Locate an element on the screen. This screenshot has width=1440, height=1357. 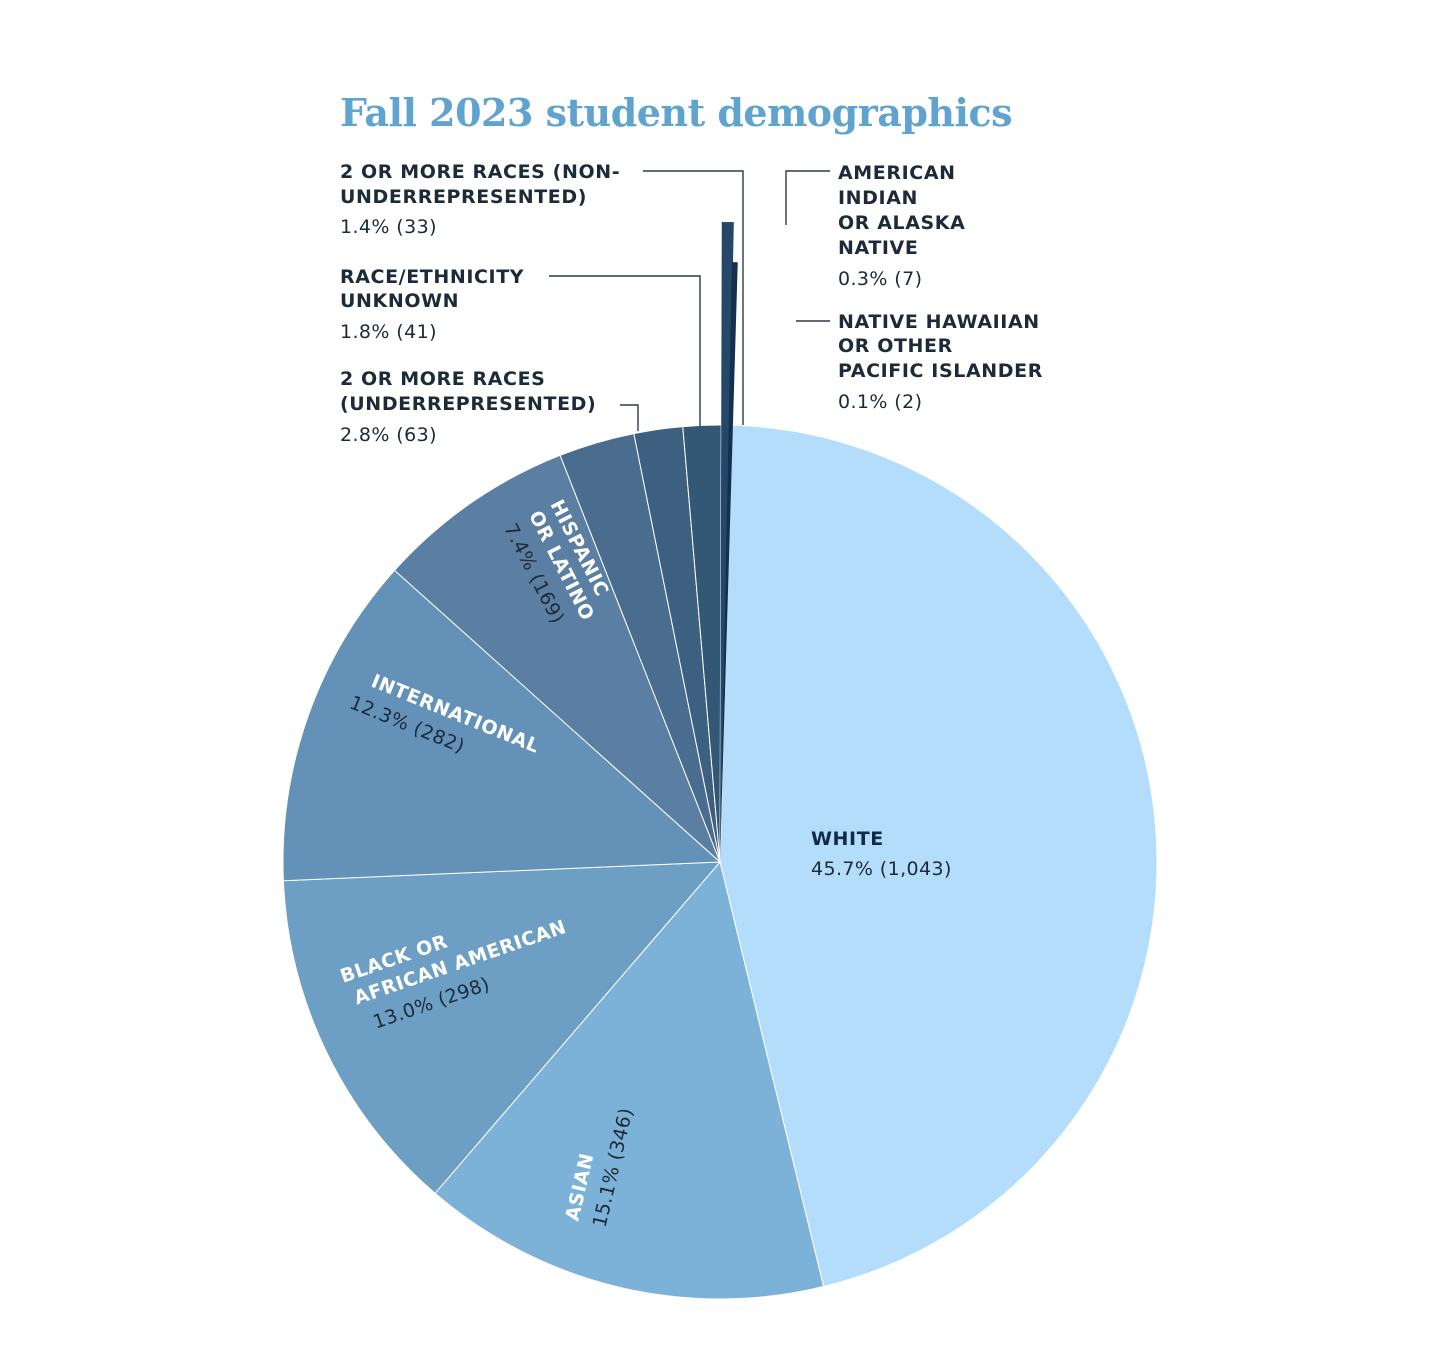
slice-international is located at coordinates (502, 725).